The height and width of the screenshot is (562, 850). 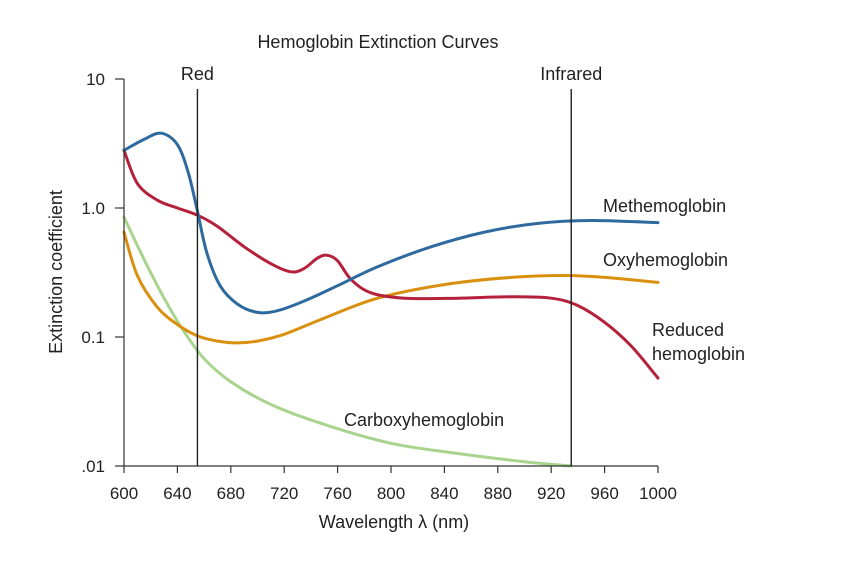 I want to click on marker-label-red: Red, so click(x=197, y=74).